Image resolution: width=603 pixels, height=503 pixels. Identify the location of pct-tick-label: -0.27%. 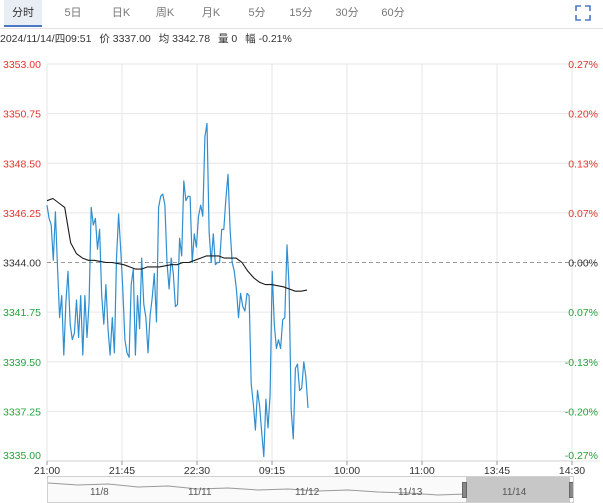
(581, 456).